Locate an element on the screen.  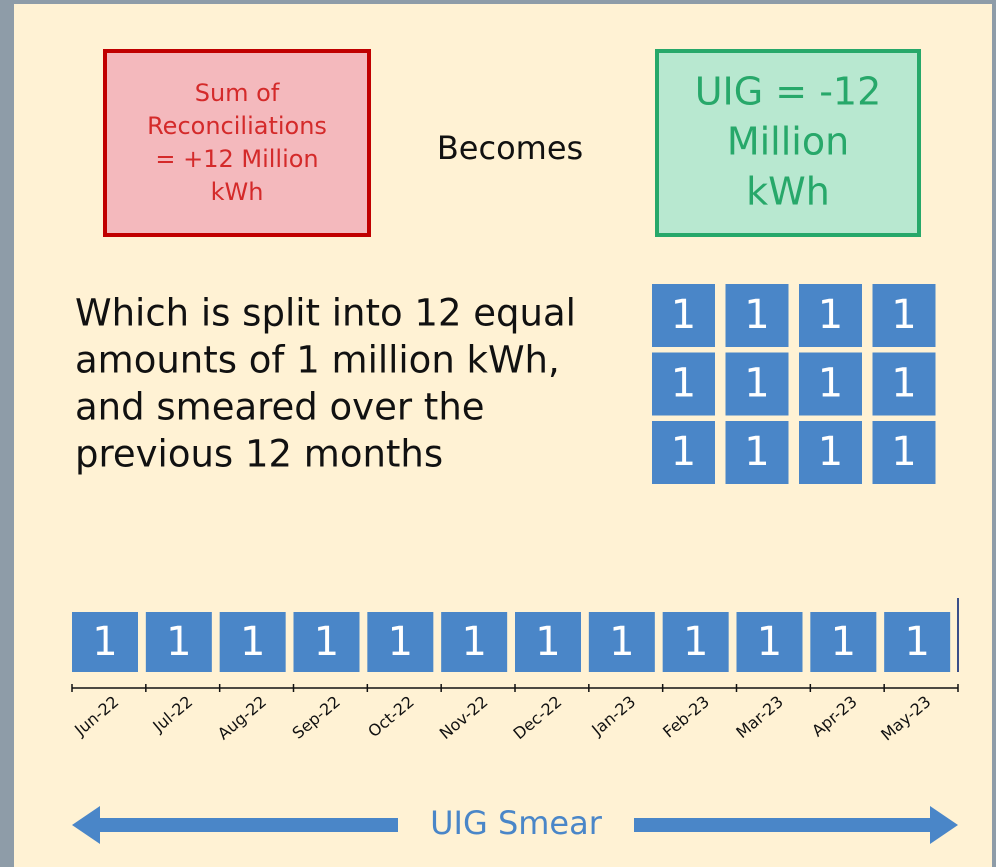
arrow-head-left is located at coordinates (86, 825).